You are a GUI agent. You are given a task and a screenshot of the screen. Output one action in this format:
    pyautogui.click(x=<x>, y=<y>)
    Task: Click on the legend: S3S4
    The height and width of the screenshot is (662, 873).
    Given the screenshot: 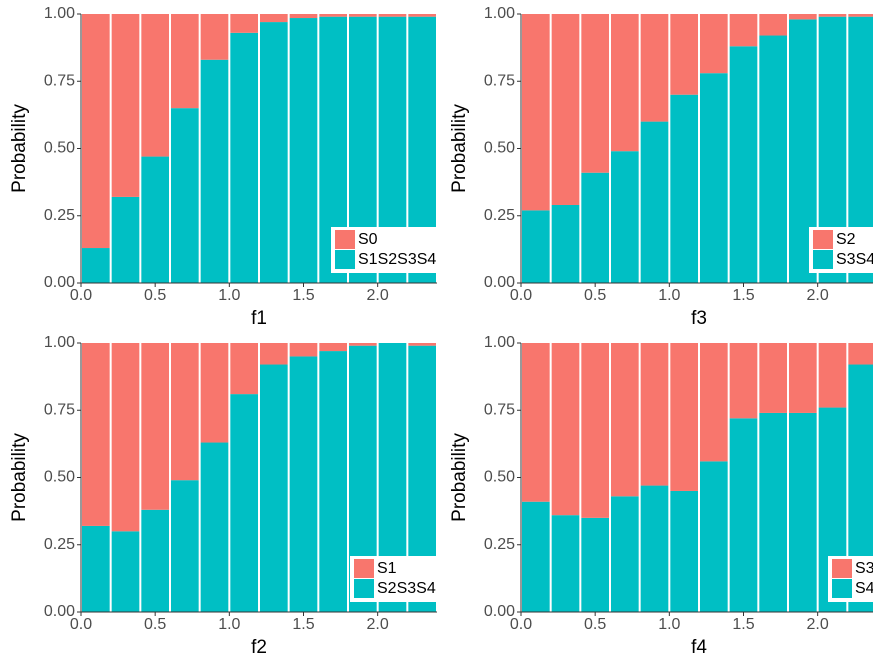 What is the action you would take?
    pyautogui.click(x=850, y=579)
    